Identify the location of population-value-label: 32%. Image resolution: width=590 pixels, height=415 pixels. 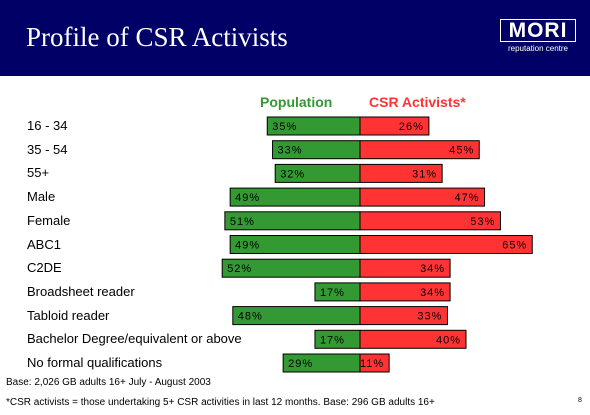
(292, 174).